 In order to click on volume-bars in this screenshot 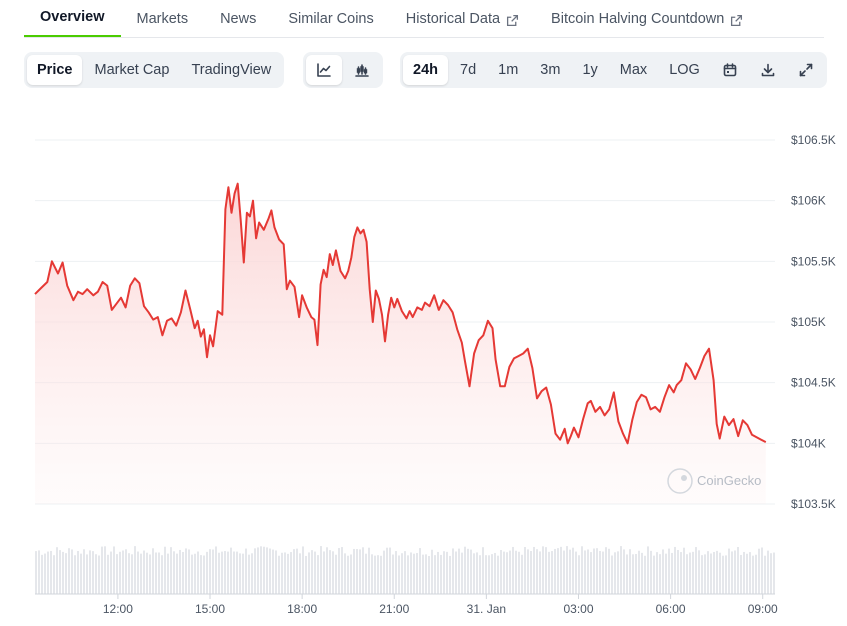, I will do `click(405, 570)`.